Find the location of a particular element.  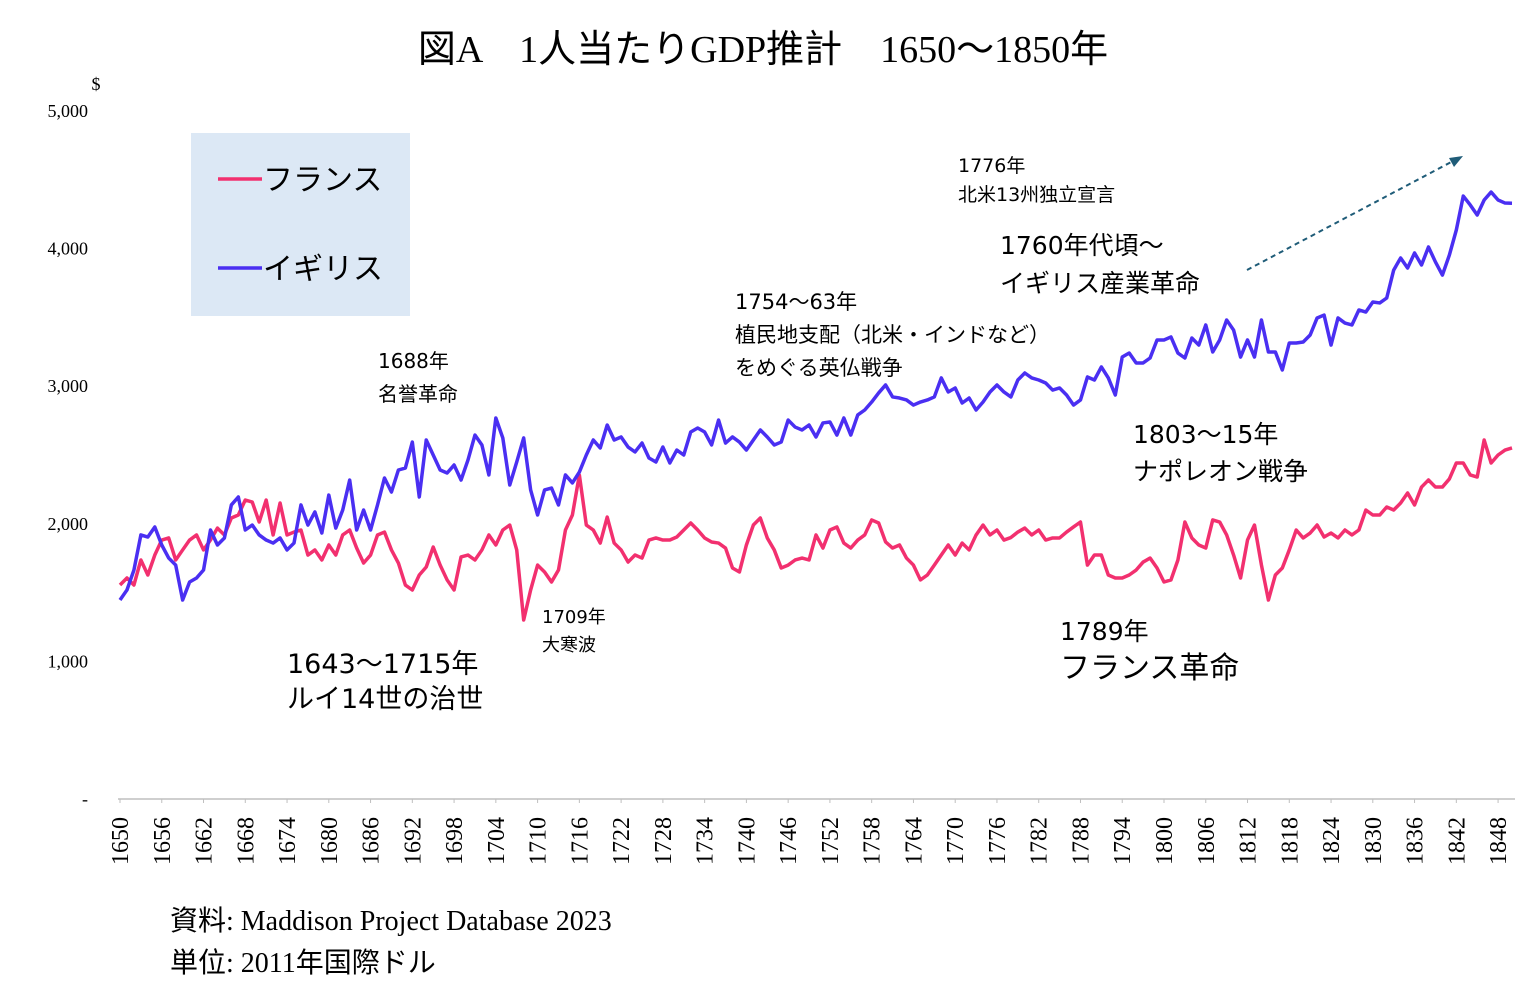

annotation: ナポレオン戦争 is located at coordinates (1220, 471).